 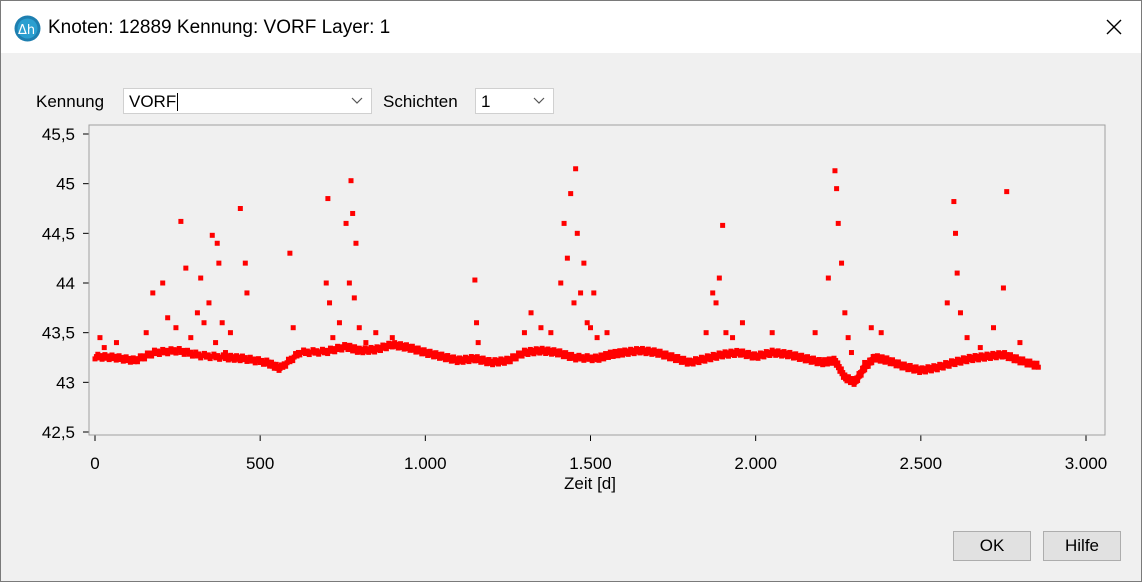 What do you see at coordinates (26, 30) in the screenshot?
I see `svg-text: Δh` at bounding box center [26, 30].